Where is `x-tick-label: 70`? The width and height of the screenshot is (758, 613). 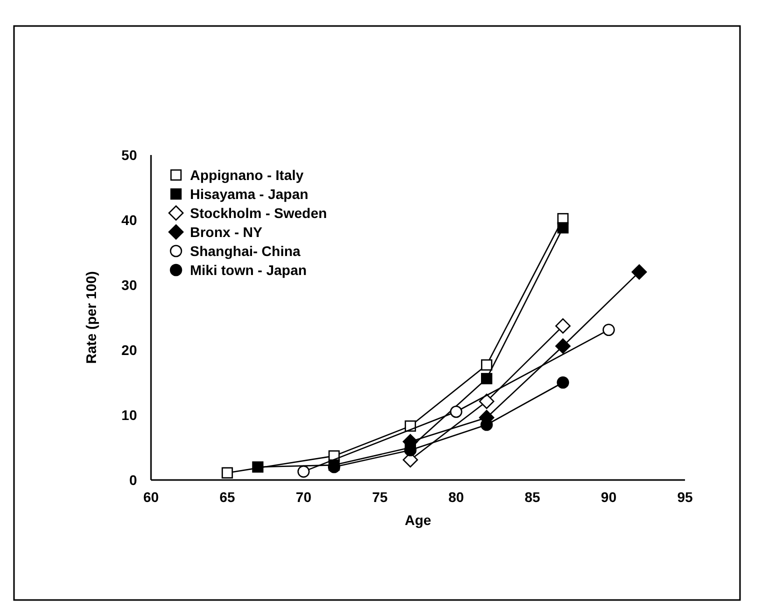
x-tick-label: 70 is located at coordinates (304, 497).